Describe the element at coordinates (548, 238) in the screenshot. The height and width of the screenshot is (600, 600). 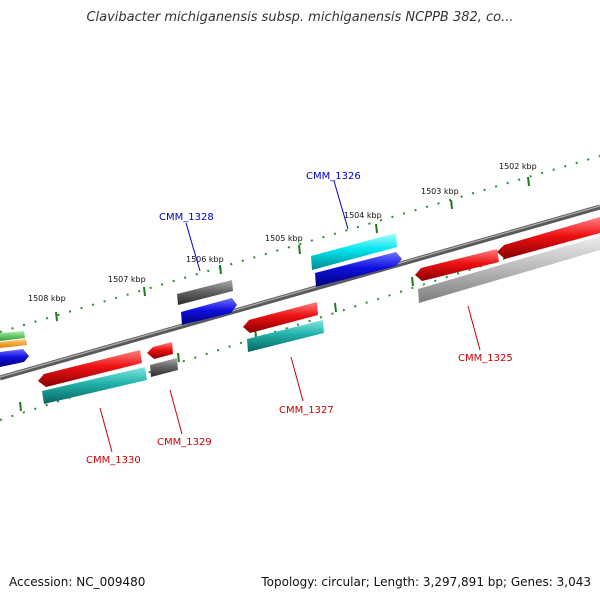
I see `gene-right-red` at that location.